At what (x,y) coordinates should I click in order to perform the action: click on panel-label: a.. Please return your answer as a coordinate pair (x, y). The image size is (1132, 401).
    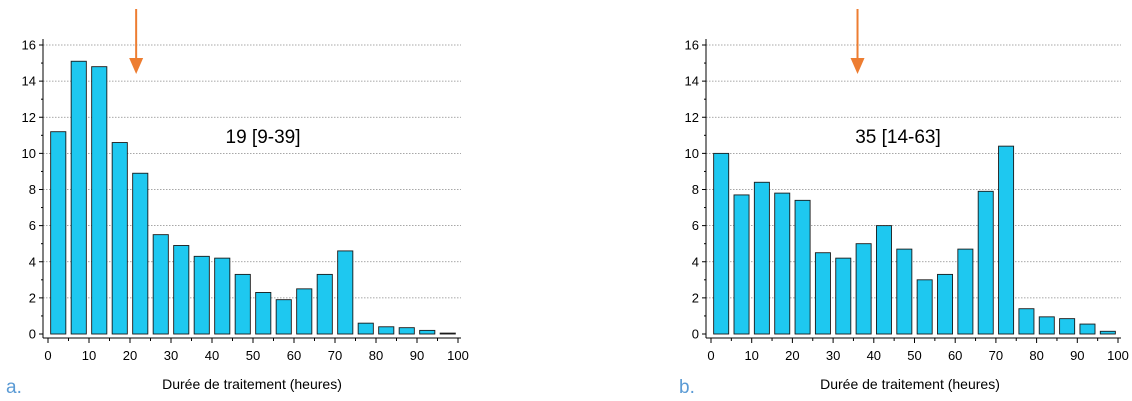
    Looking at the image, I should click on (14, 387).